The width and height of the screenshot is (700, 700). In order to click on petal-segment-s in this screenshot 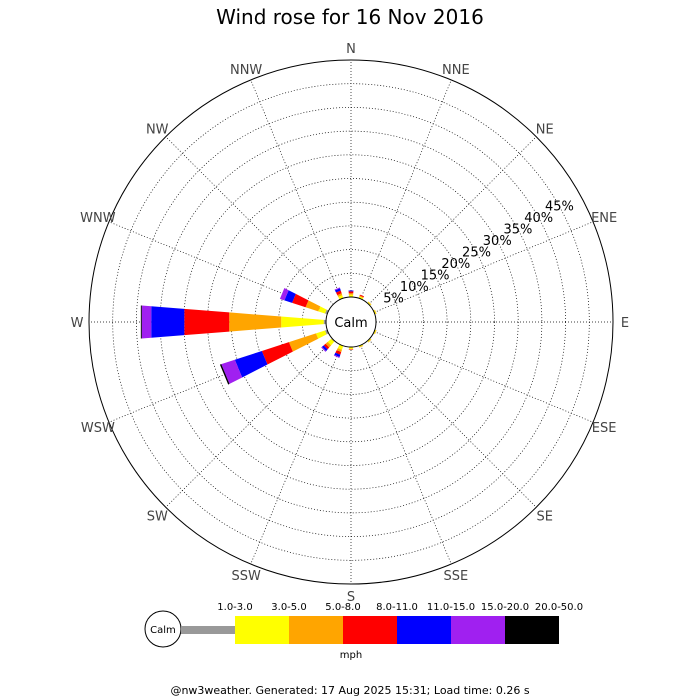, I will do `click(351, 348)`.